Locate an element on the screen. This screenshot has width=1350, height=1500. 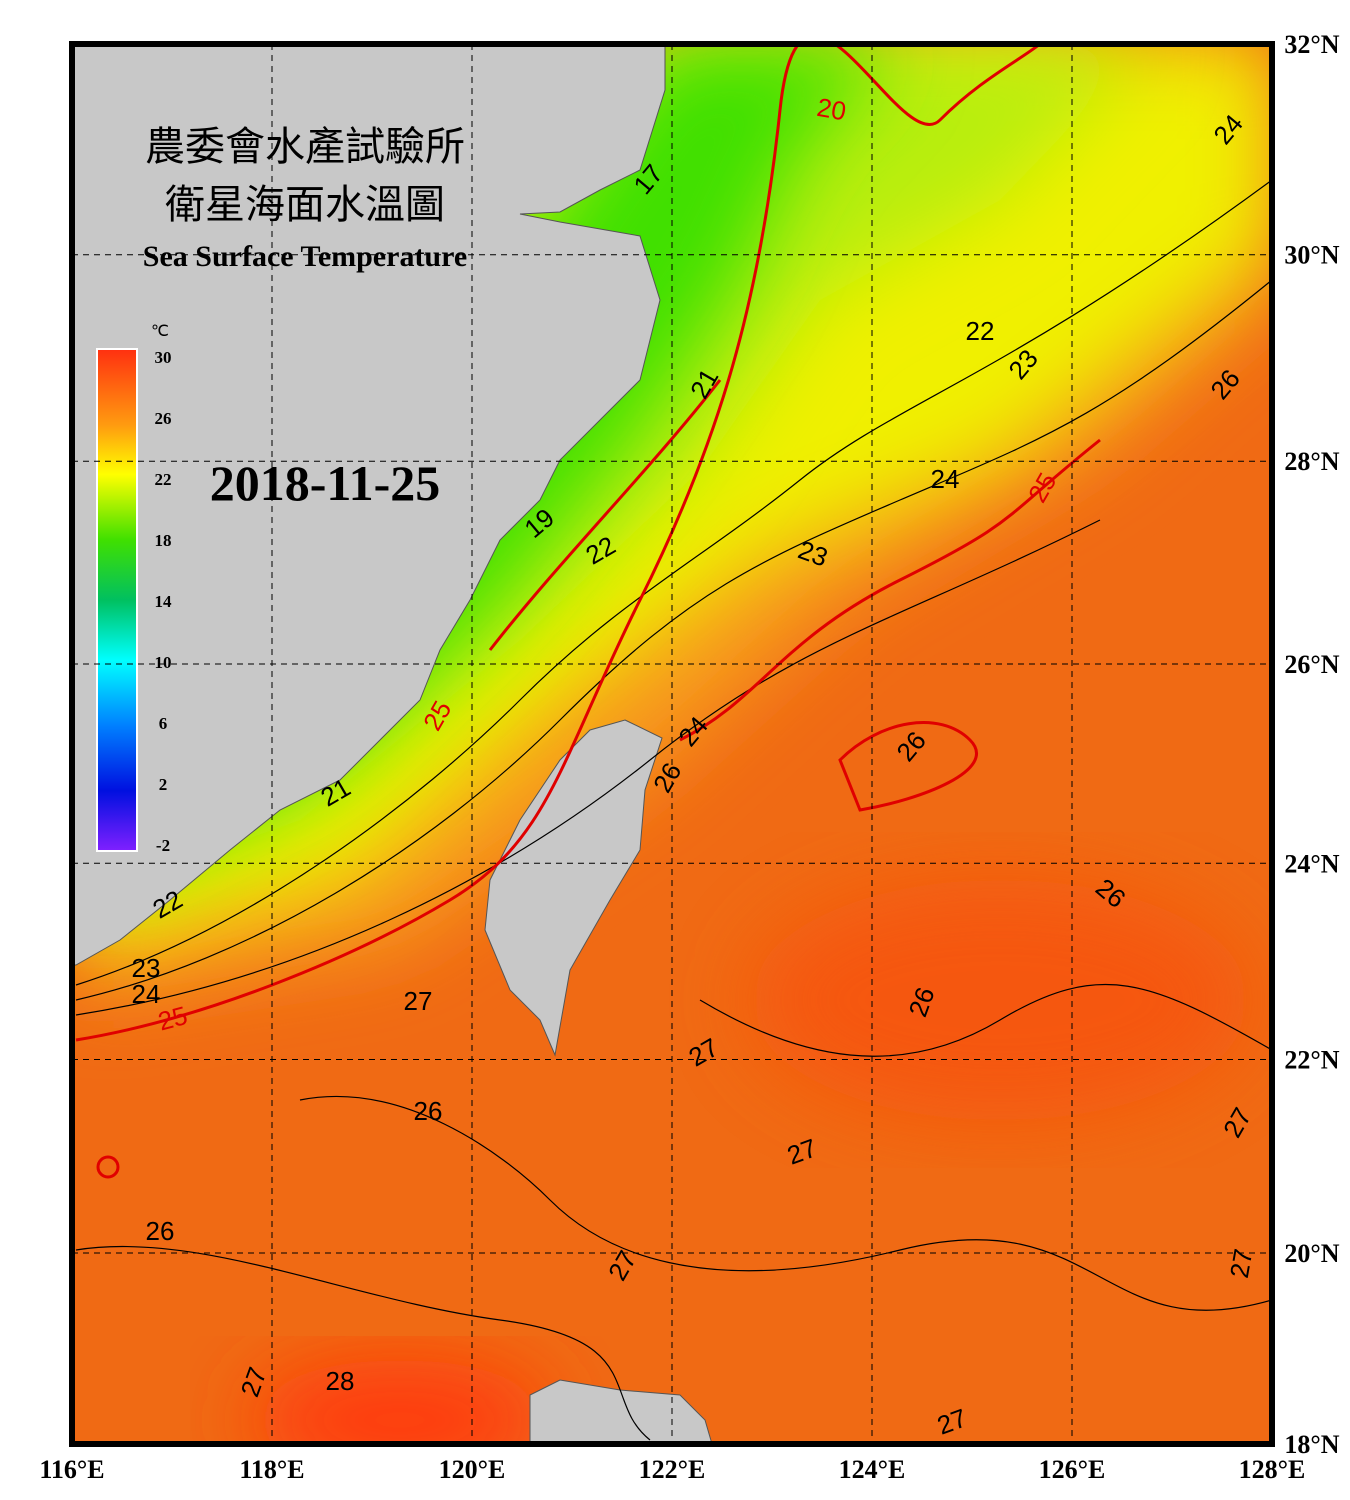
colorbar-tick-label: 2 is located at coordinates (163, 784).